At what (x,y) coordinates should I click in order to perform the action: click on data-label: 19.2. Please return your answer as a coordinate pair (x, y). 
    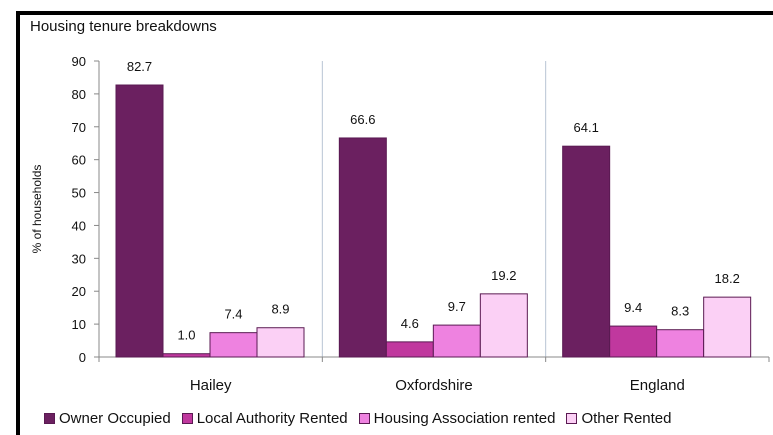
    Looking at the image, I should click on (503, 275).